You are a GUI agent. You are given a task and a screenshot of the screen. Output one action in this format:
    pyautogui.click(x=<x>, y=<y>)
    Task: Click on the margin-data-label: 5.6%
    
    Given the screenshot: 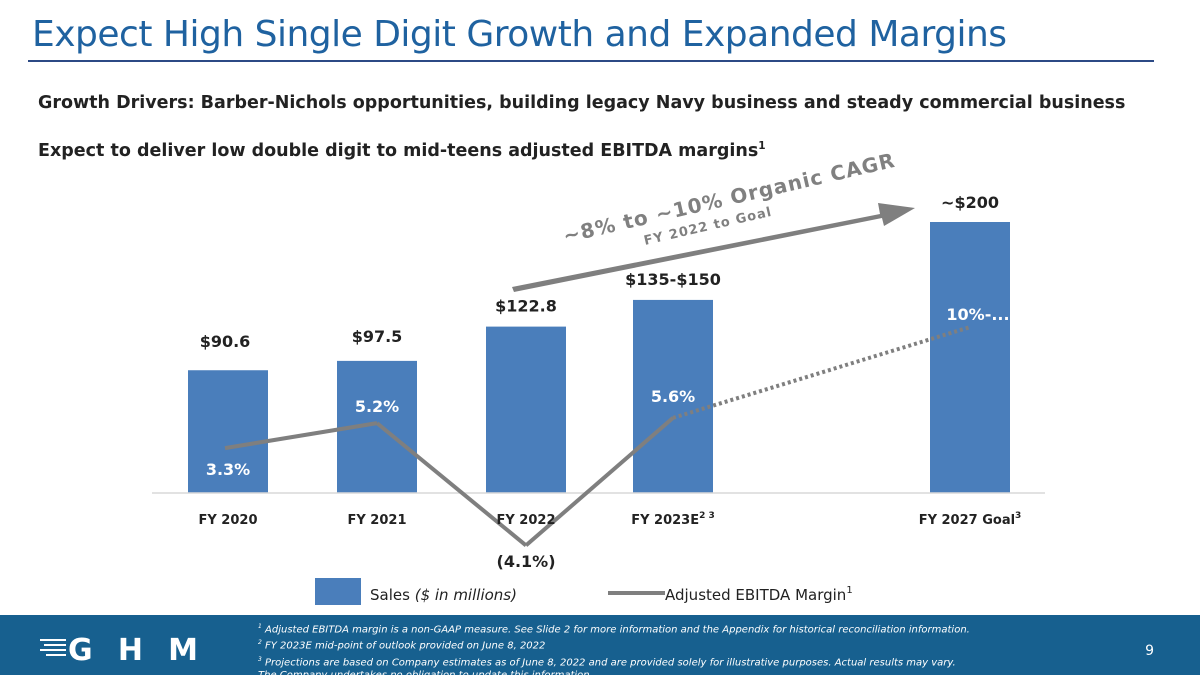 What is the action you would take?
    pyautogui.click(x=673, y=396)
    